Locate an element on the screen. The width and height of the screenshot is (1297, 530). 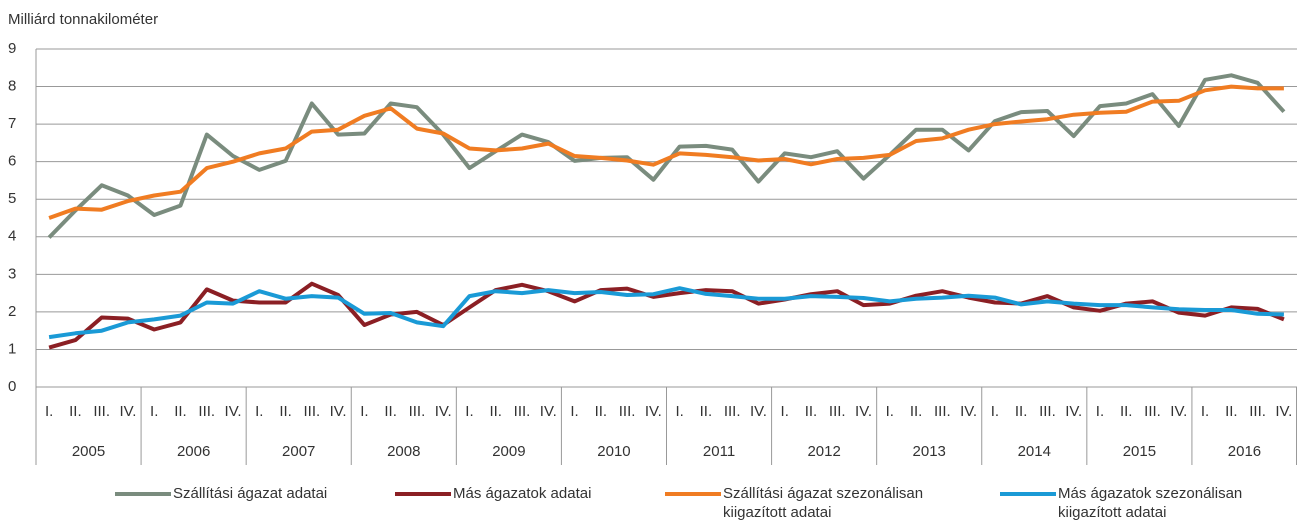
y-tick-label: 2 is located at coordinates (12, 311).